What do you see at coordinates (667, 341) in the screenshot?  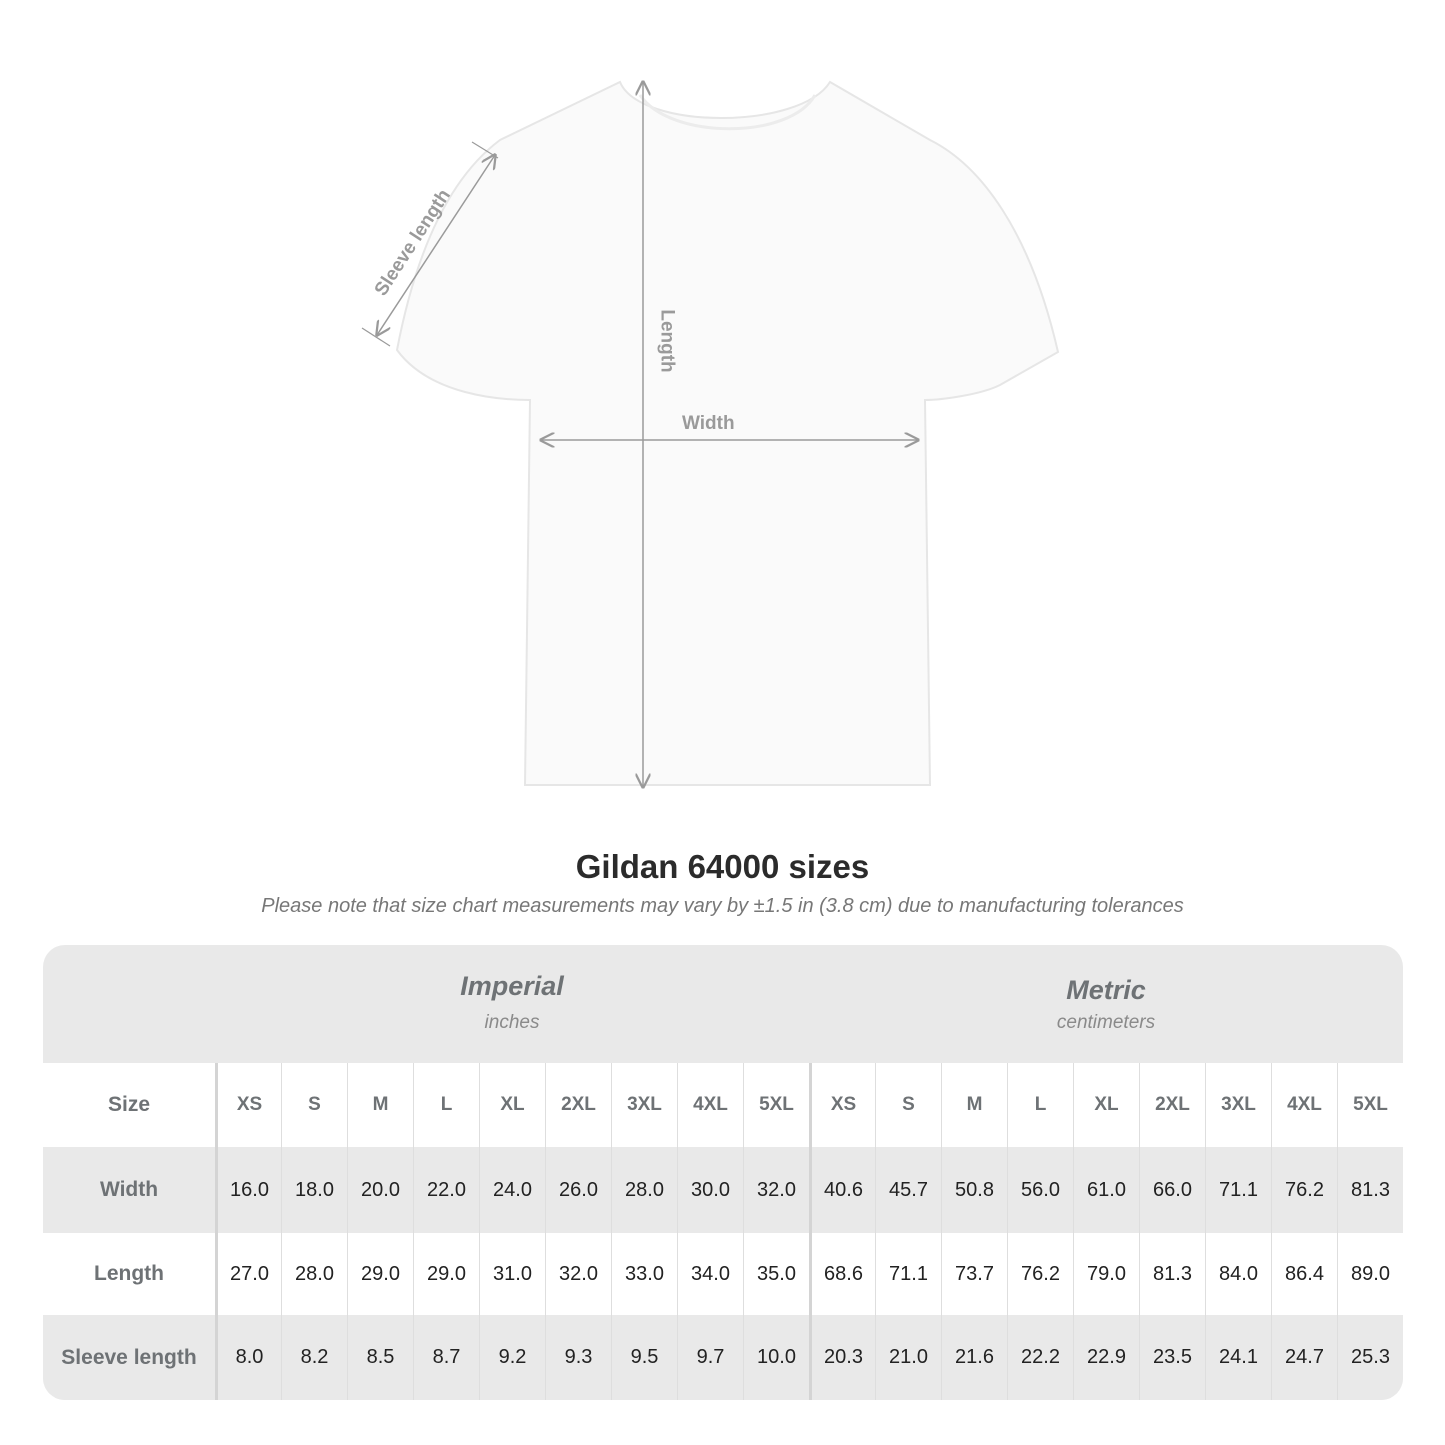 I see `length-label: Length` at bounding box center [667, 341].